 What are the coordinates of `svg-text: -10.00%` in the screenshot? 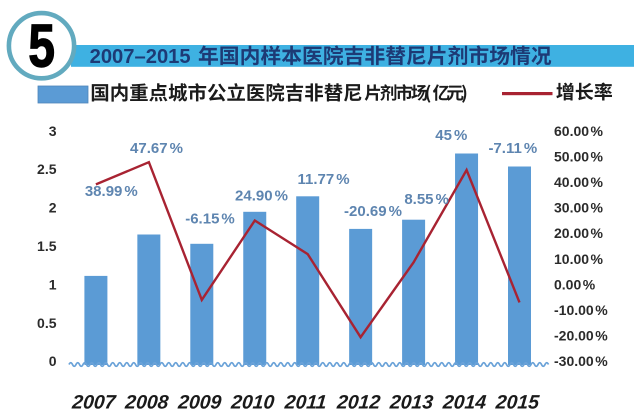 It's located at (581, 310).